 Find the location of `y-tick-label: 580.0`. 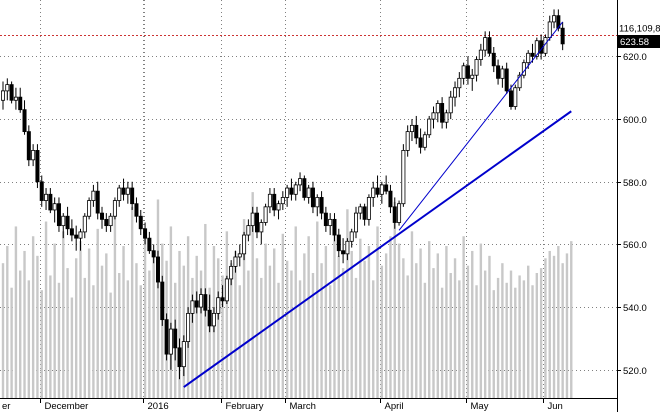

y-tick-label: 580.0 is located at coordinates (635, 183).